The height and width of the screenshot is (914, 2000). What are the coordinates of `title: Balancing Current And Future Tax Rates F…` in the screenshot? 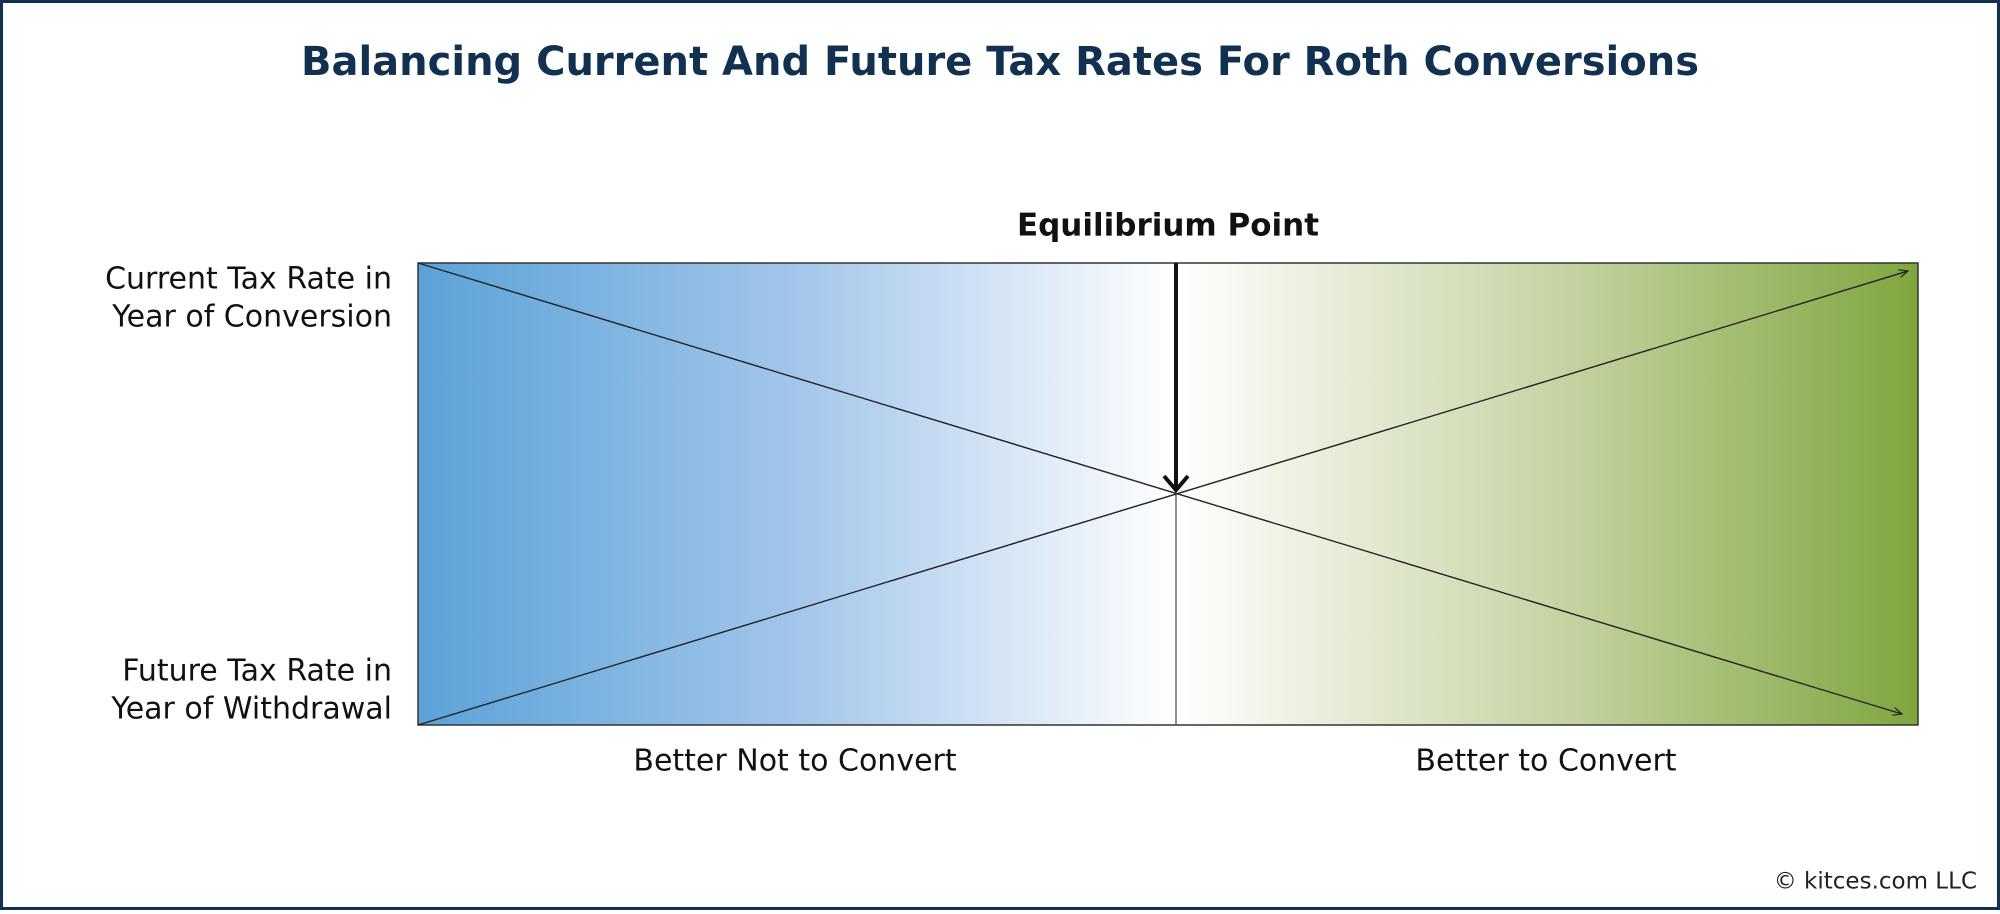 It's located at (1000, 62).